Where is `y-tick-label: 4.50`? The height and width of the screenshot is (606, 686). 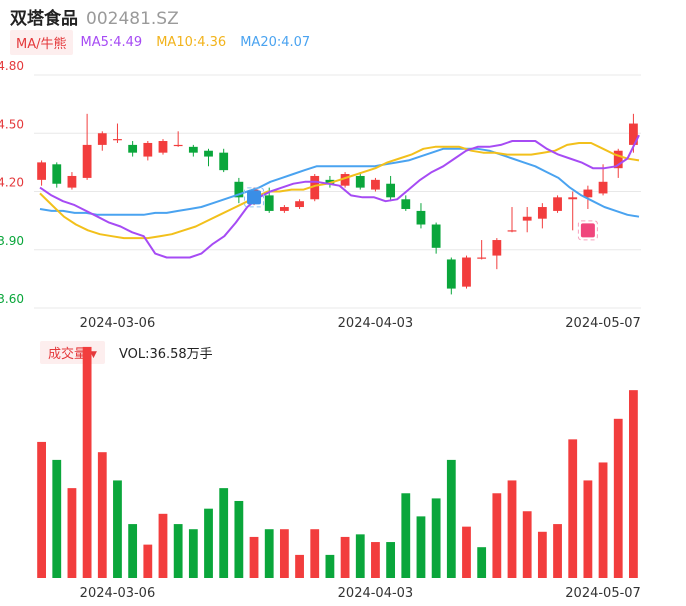 y-tick-label: 4.50 is located at coordinates (12, 124).